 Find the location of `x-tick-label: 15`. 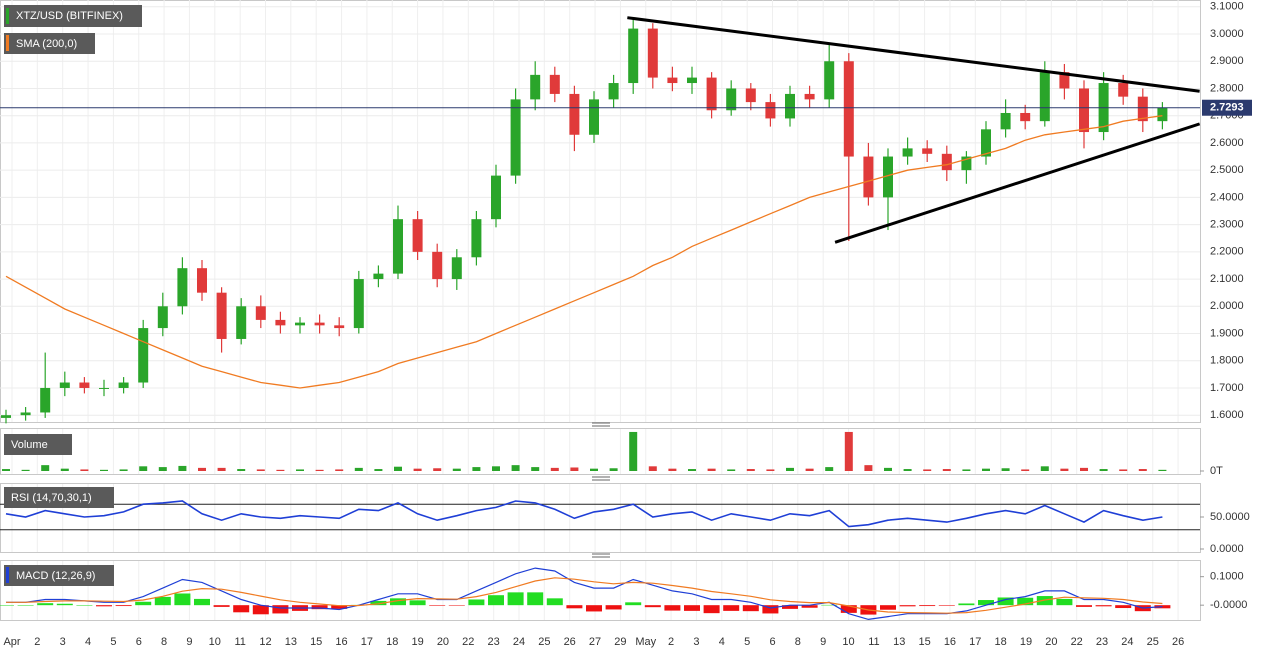

x-tick-label: 15 is located at coordinates (924, 642).